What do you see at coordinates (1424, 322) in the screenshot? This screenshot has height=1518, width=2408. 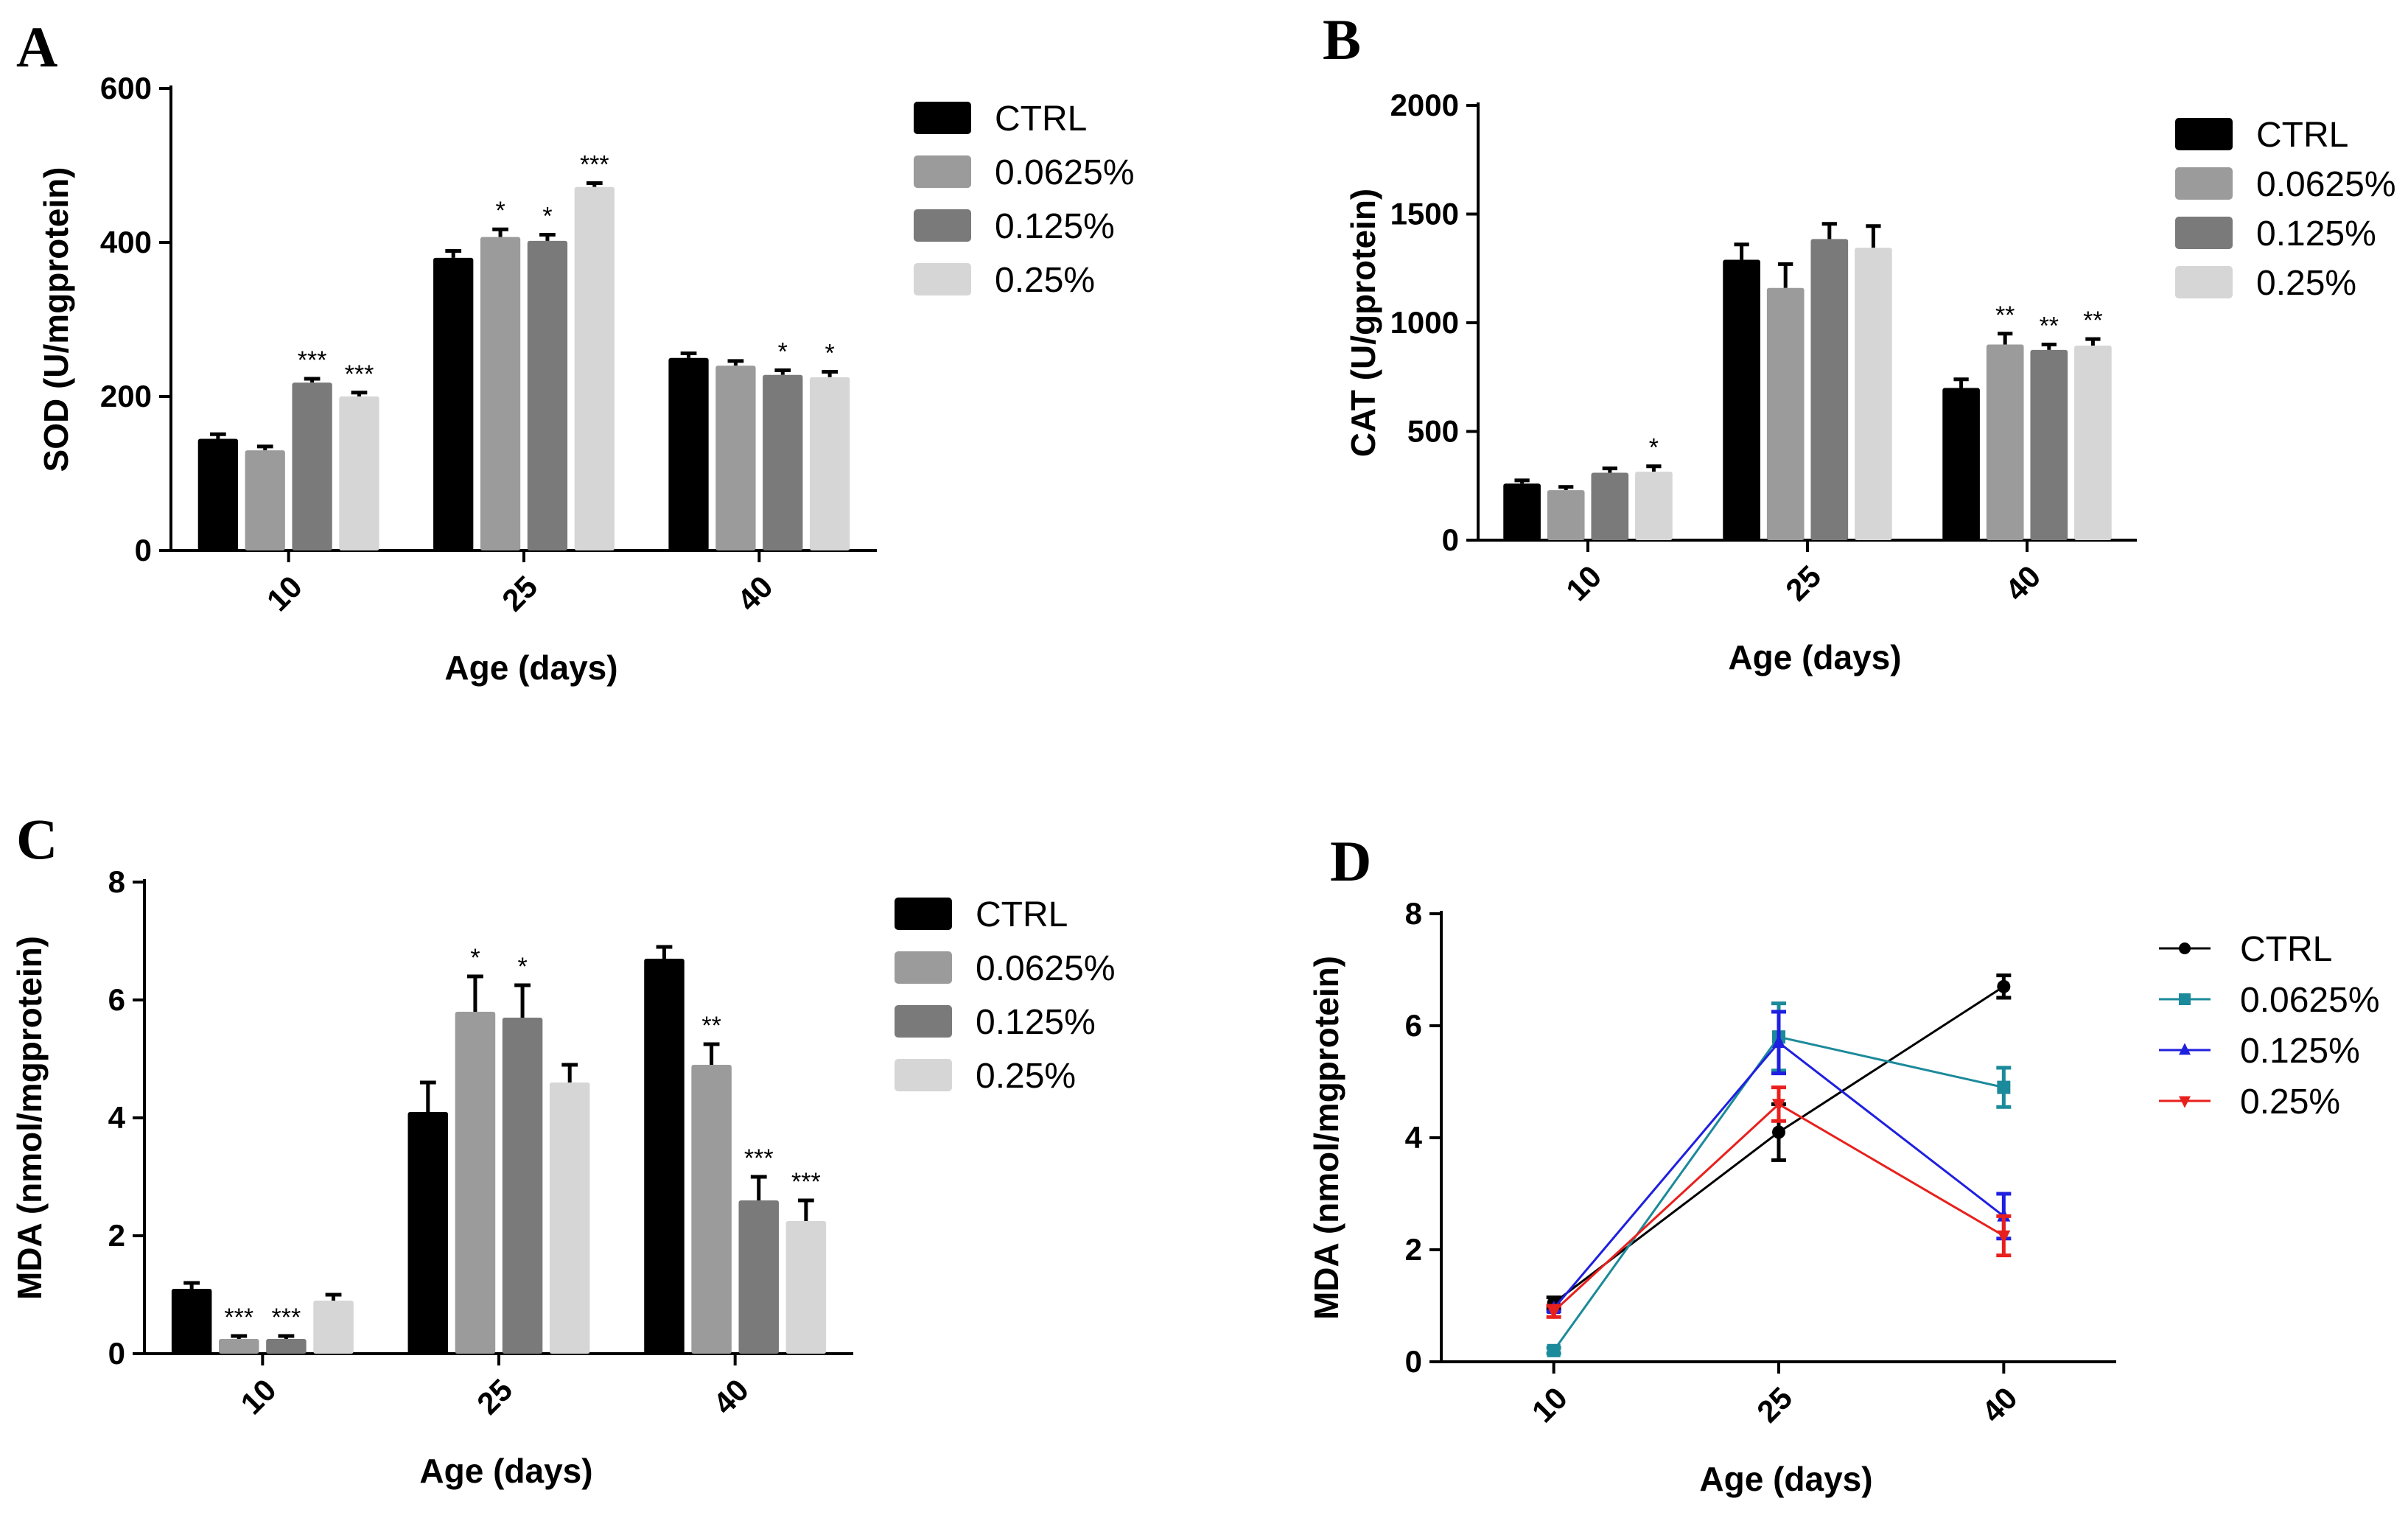 I see `y-tick-label: 1000` at bounding box center [1424, 322].